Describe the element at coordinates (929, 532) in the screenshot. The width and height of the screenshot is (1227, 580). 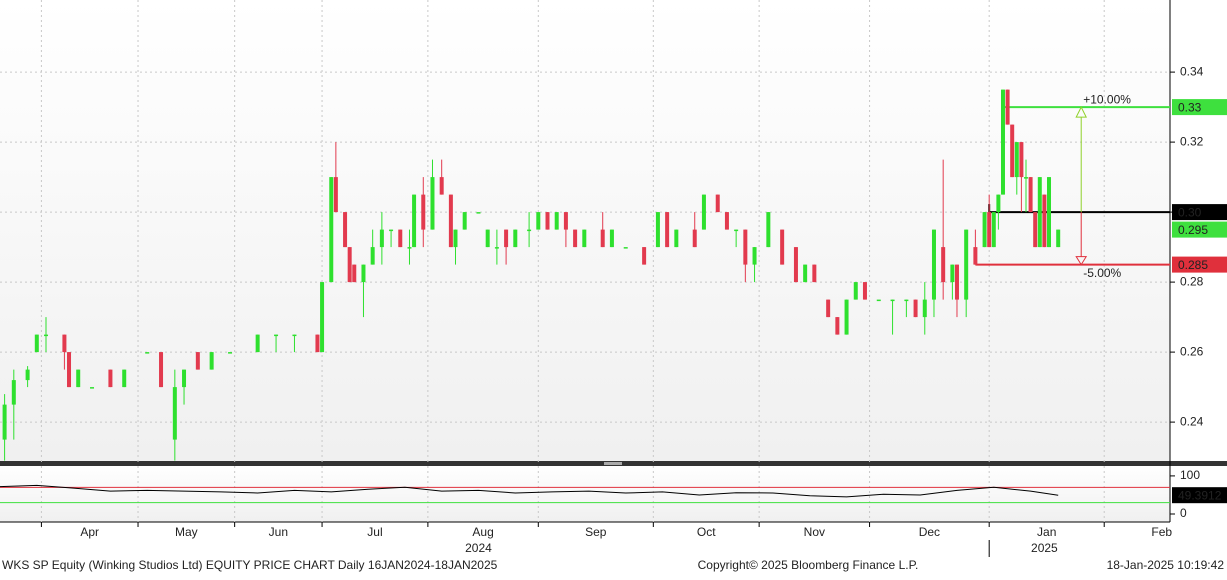
I see `x-tick-label: Dec` at that location.